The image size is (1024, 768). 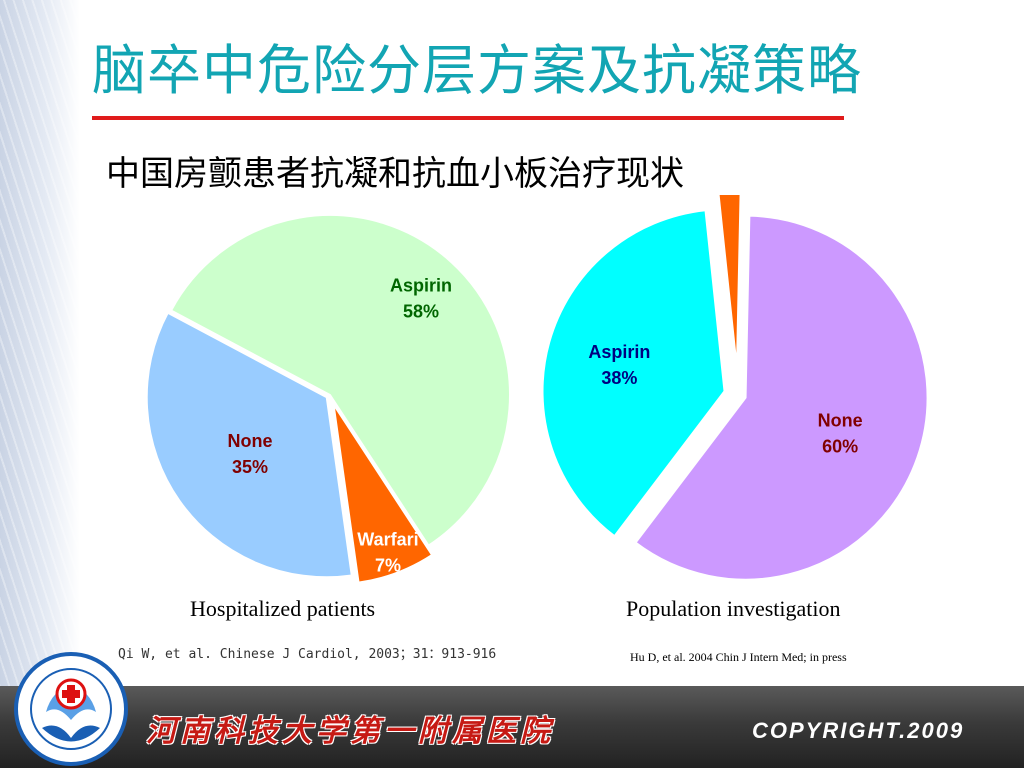 I want to click on footer-bar, so click(x=512, y=727).